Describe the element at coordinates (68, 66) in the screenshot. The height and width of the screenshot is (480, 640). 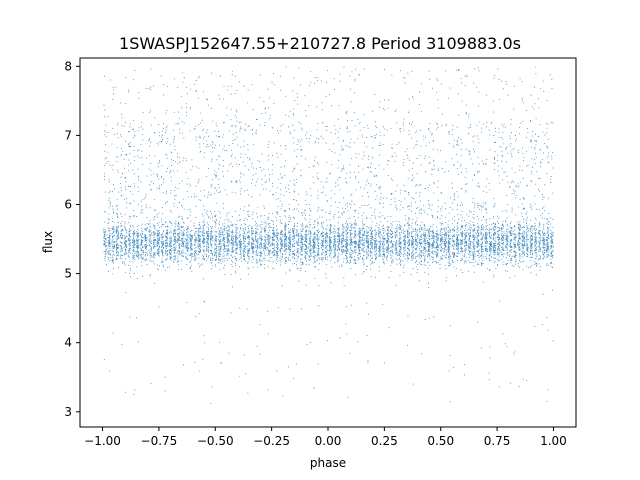
I see `y-tick-label: 8` at that location.